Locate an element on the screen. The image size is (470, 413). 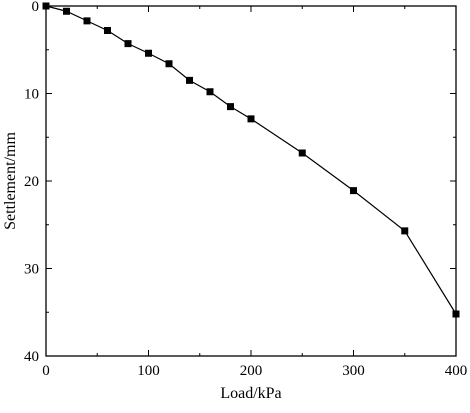
y-tick-label: 40 is located at coordinates (31, 357).